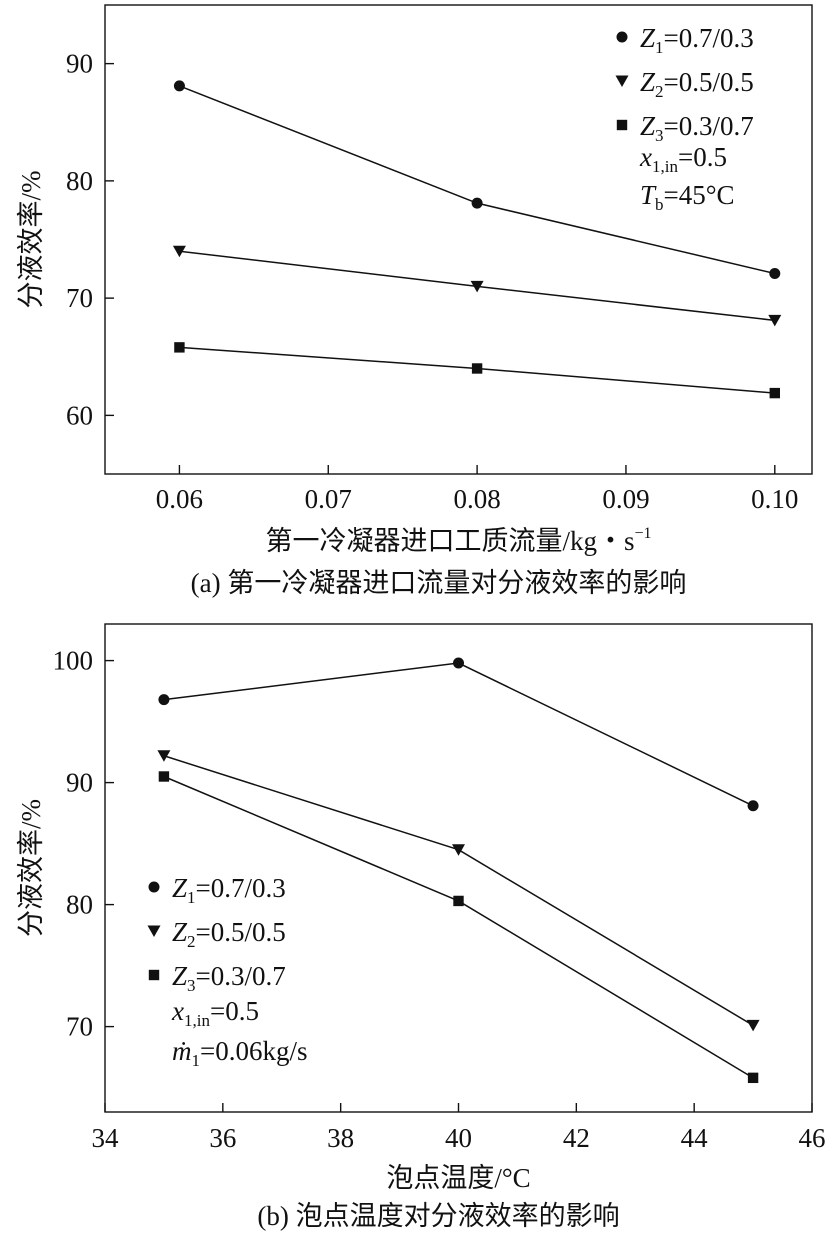 The width and height of the screenshot is (833, 1245). I want to click on y-tick-label: 100, so click(73, 661).